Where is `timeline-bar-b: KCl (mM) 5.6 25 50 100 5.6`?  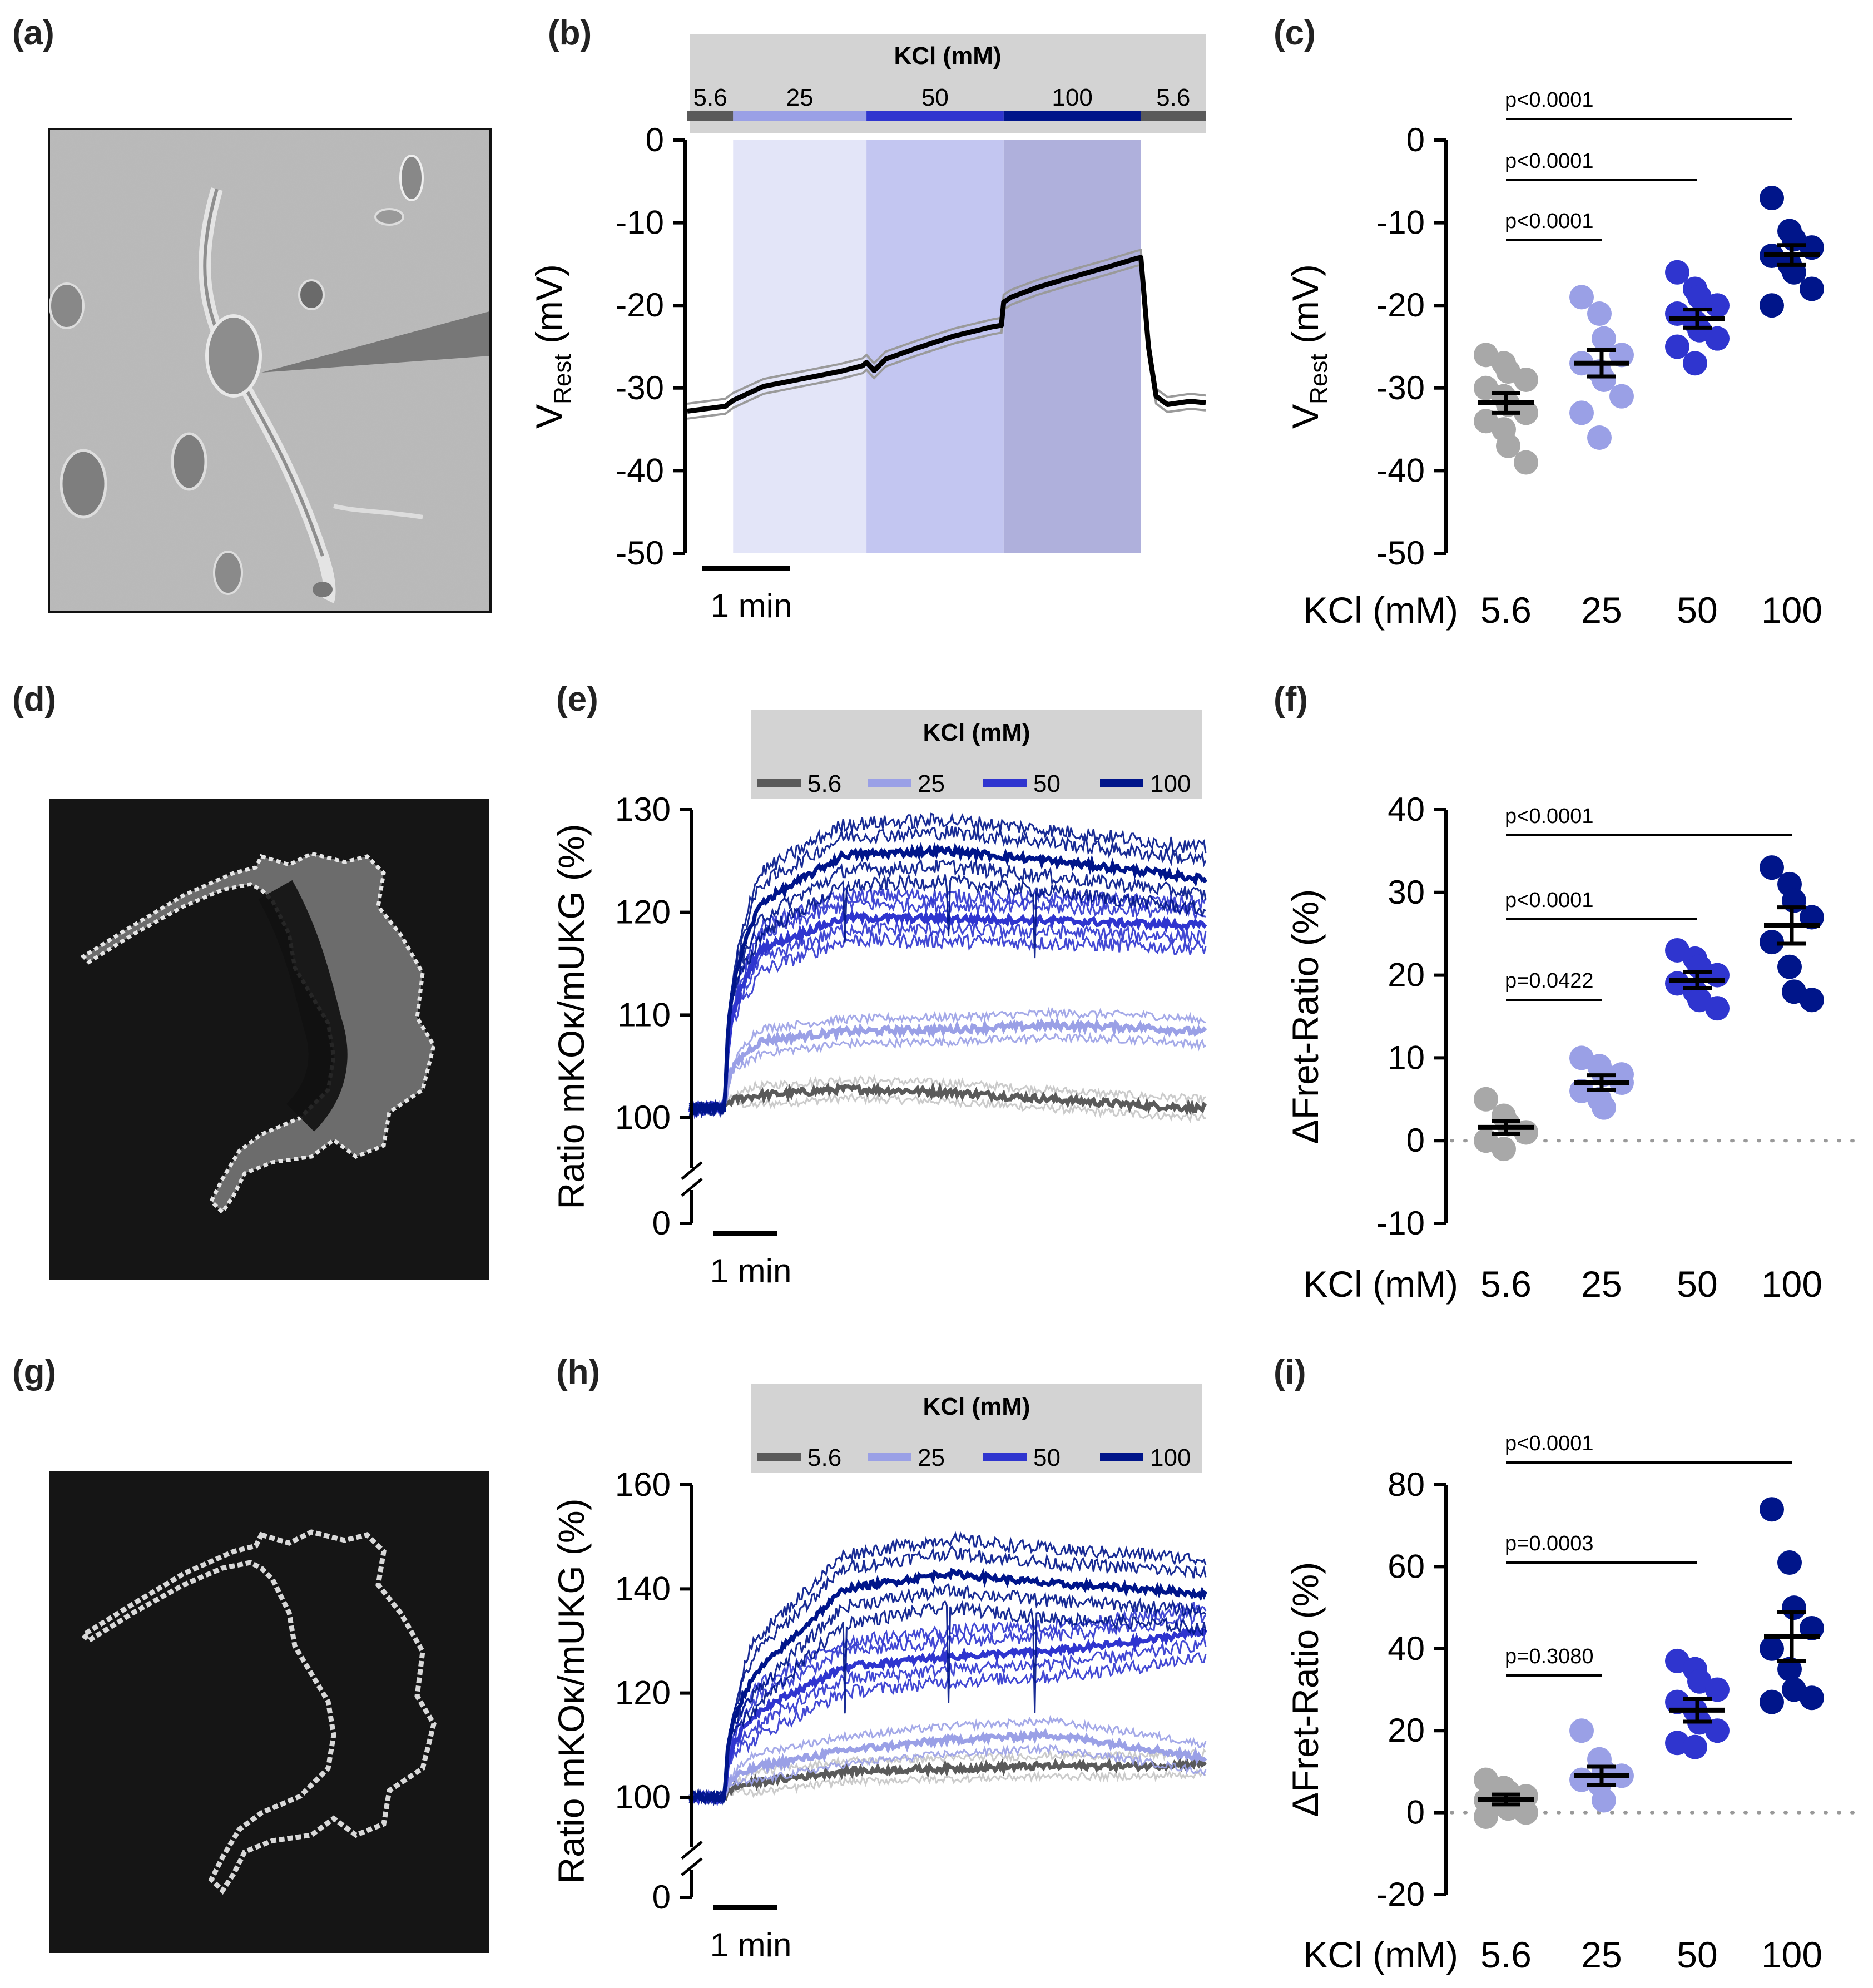
timeline-bar-b: KCl (mM) 5.6 25 50 100 5.6 is located at coordinates (946, 83).